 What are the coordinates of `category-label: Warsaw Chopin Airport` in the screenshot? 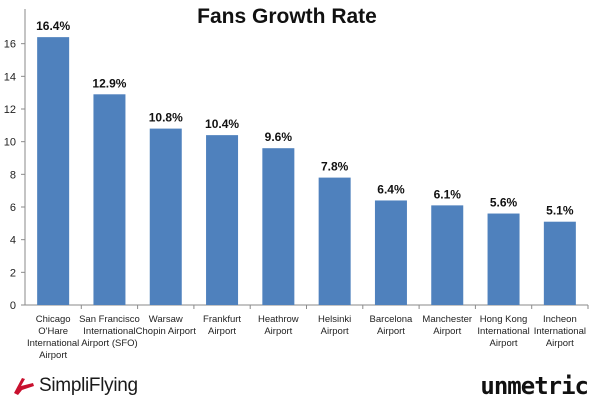 It's located at (166, 325).